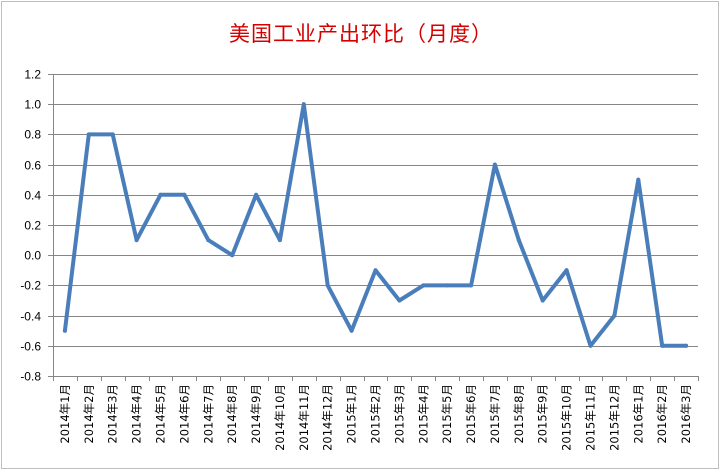 This screenshot has width=722, height=472. I want to click on x-tick-label: 2016年2月, so click(662, 414).